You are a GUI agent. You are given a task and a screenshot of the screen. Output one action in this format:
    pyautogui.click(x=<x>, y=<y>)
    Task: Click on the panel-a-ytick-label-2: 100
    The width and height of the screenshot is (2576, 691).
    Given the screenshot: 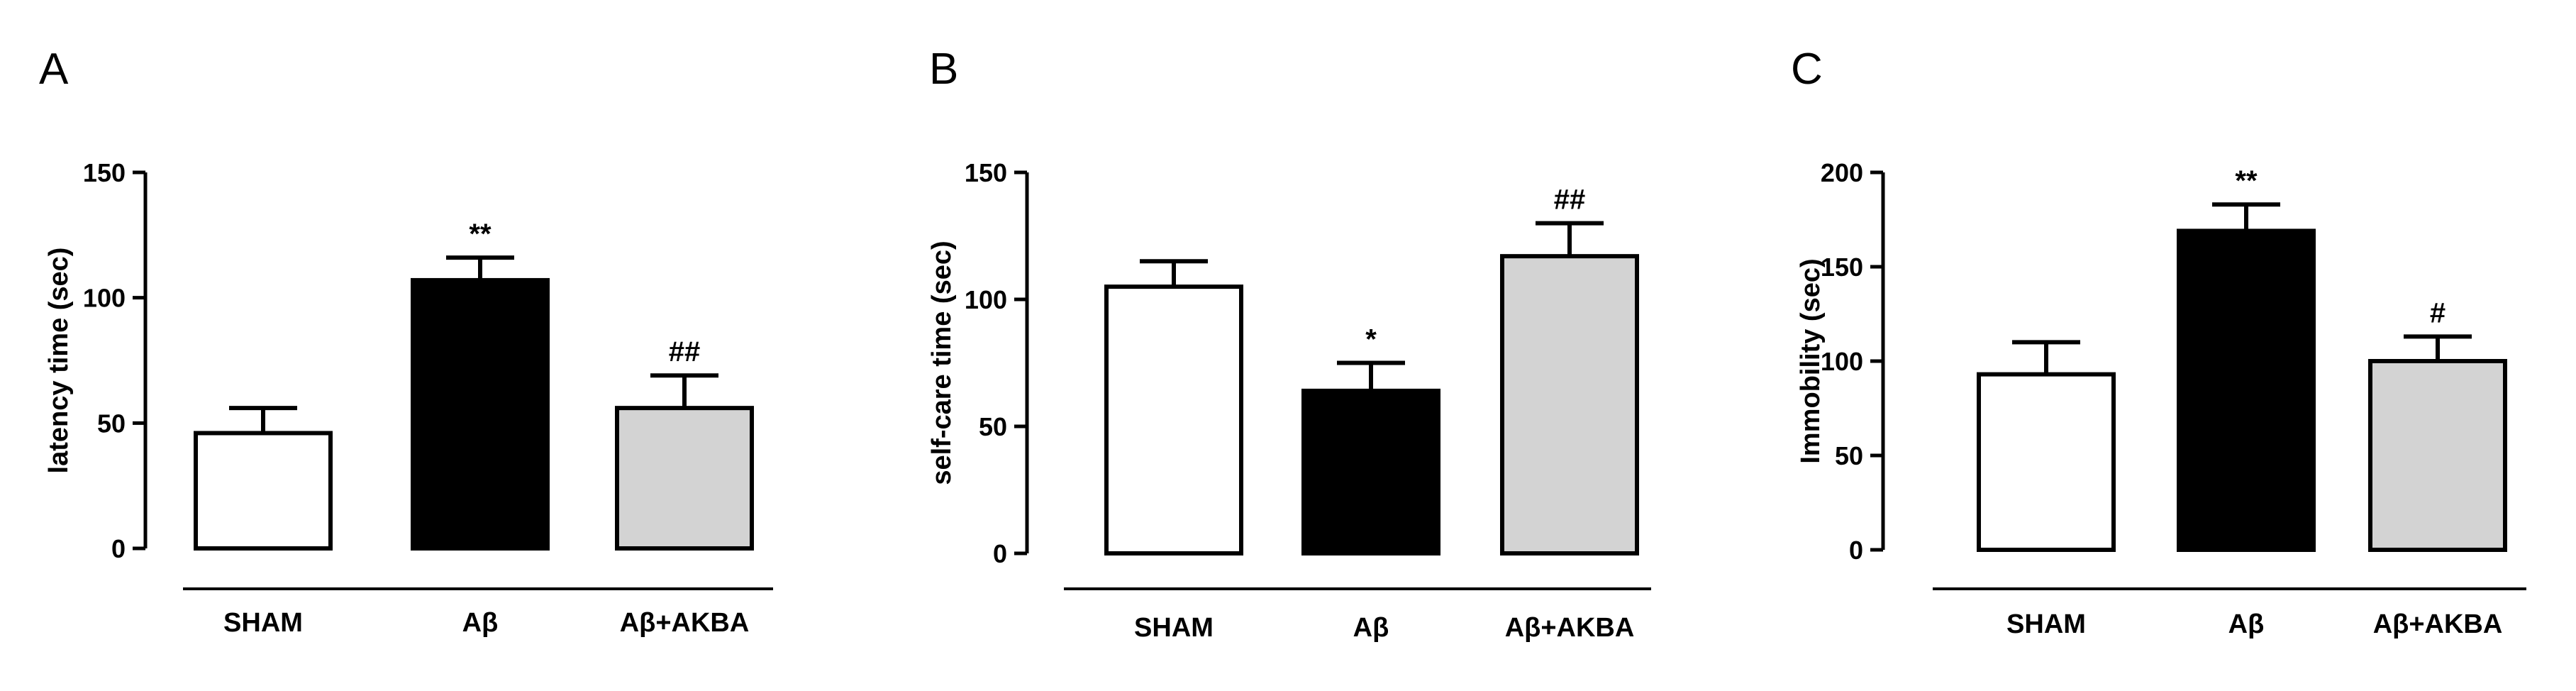 What is the action you would take?
    pyautogui.click(x=104, y=298)
    